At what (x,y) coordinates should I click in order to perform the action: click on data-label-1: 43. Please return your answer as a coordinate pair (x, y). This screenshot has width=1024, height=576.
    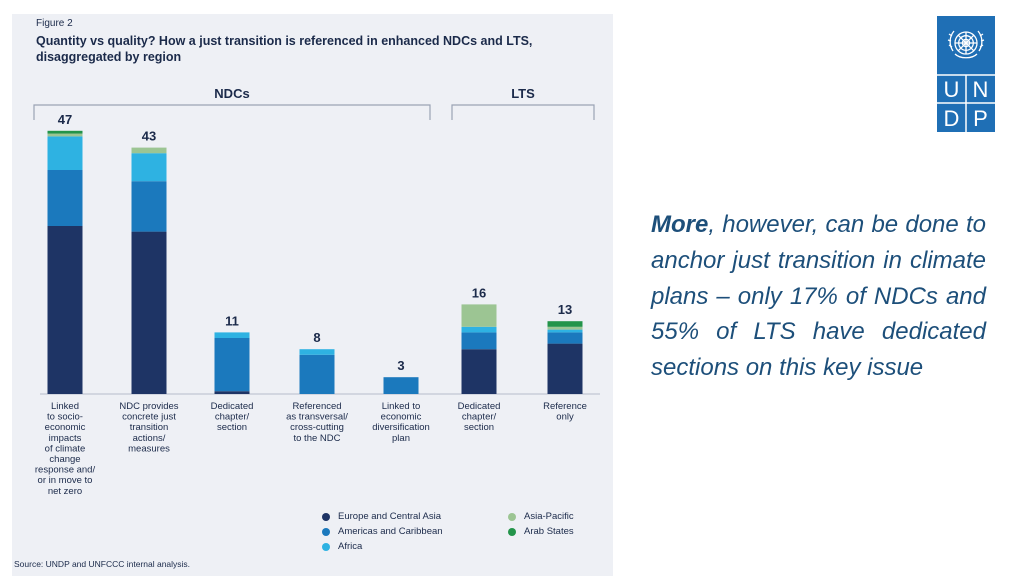
    Looking at the image, I should click on (149, 136).